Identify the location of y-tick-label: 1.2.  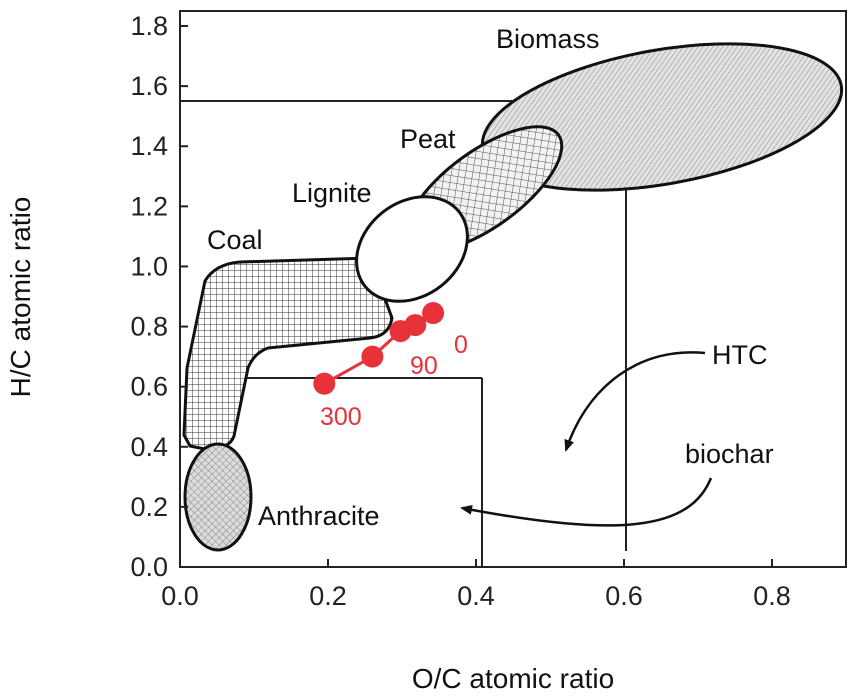
(149, 206).